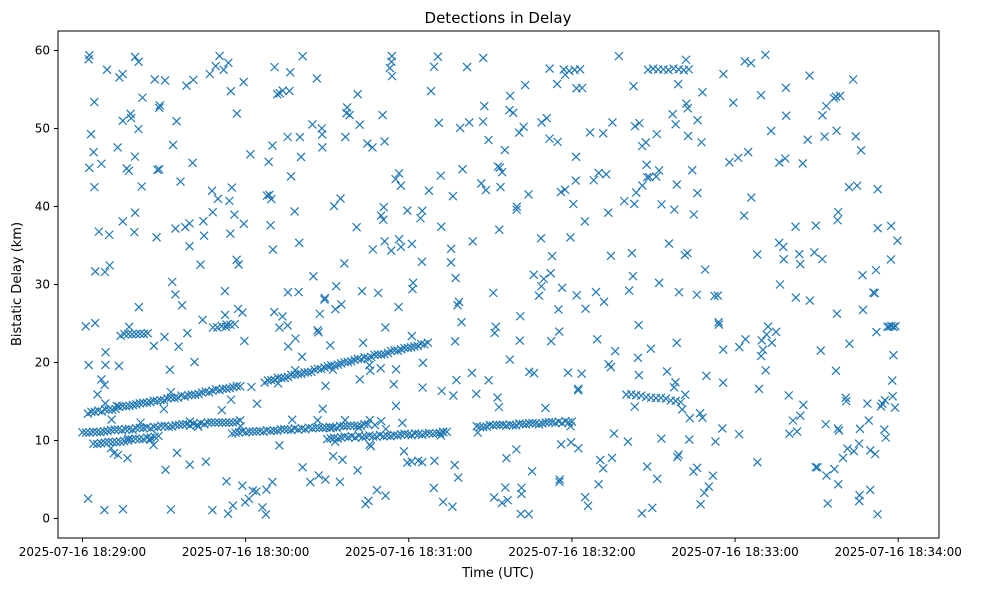  I want to click on x-tick-label: 2025-07-16 18:29:00, so click(82, 552).